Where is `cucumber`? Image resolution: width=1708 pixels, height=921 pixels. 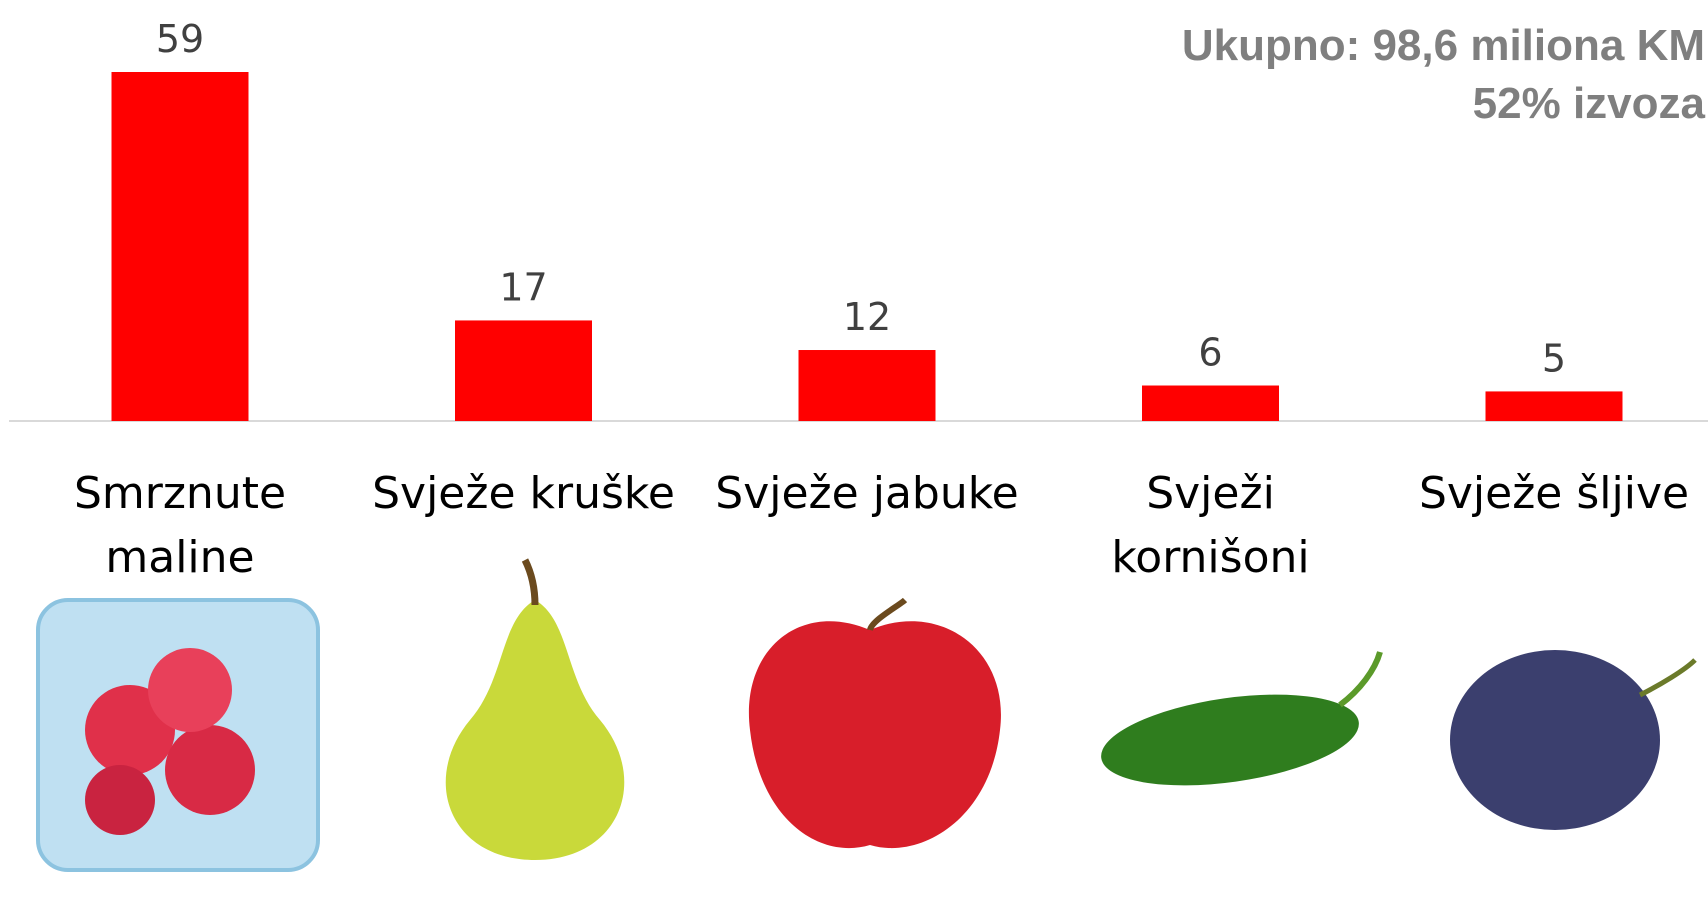 cucumber is located at coordinates (1242, 718).